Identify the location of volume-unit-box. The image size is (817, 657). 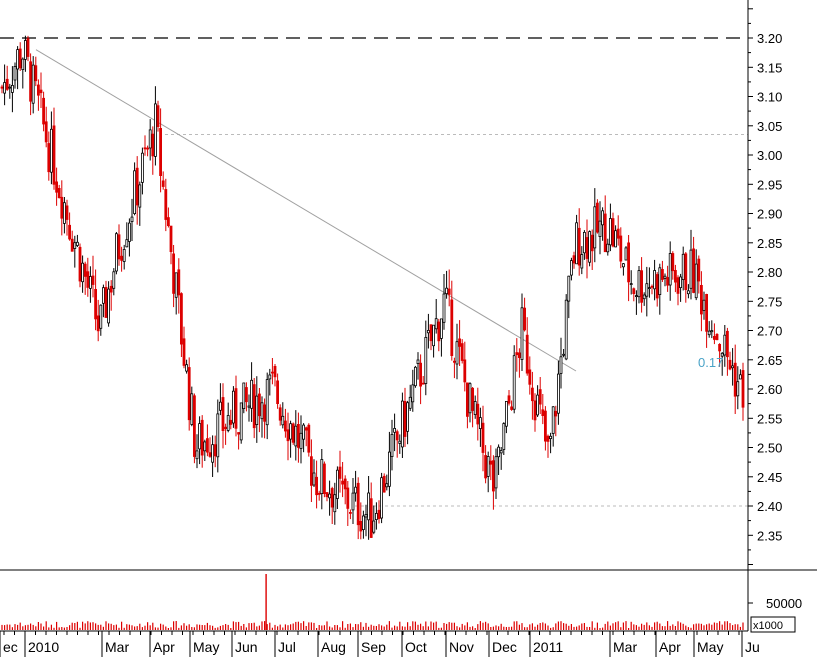
(773, 624).